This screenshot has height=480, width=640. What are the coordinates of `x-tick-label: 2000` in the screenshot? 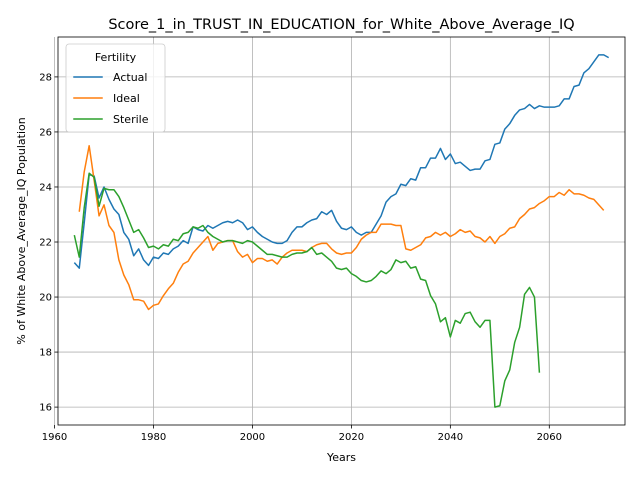 It's located at (252, 437).